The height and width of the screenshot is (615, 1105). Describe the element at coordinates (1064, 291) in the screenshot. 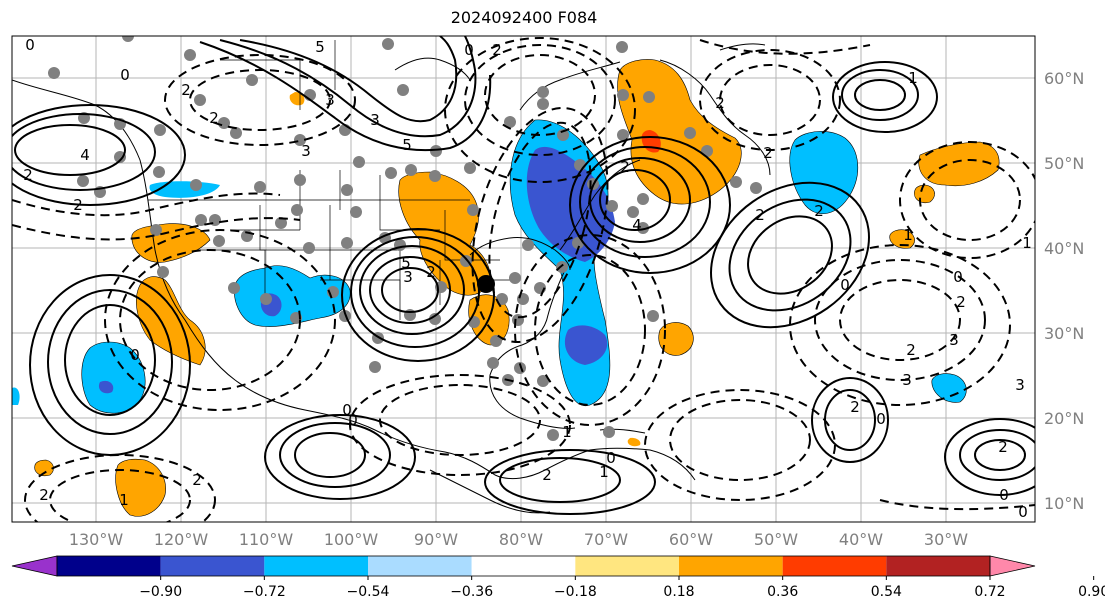

I see `latitude-labels: 60°N 50°N 40°N 30°N 20°N 10°N` at that location.